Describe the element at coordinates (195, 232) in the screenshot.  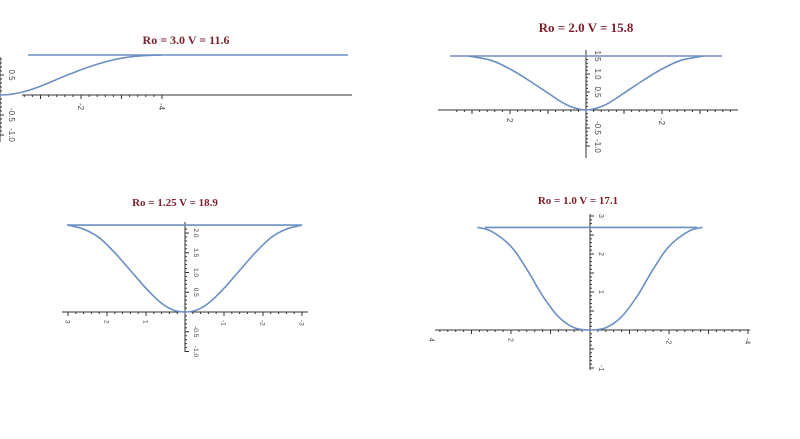
I see `y-tick-label: 2.0` at that location.